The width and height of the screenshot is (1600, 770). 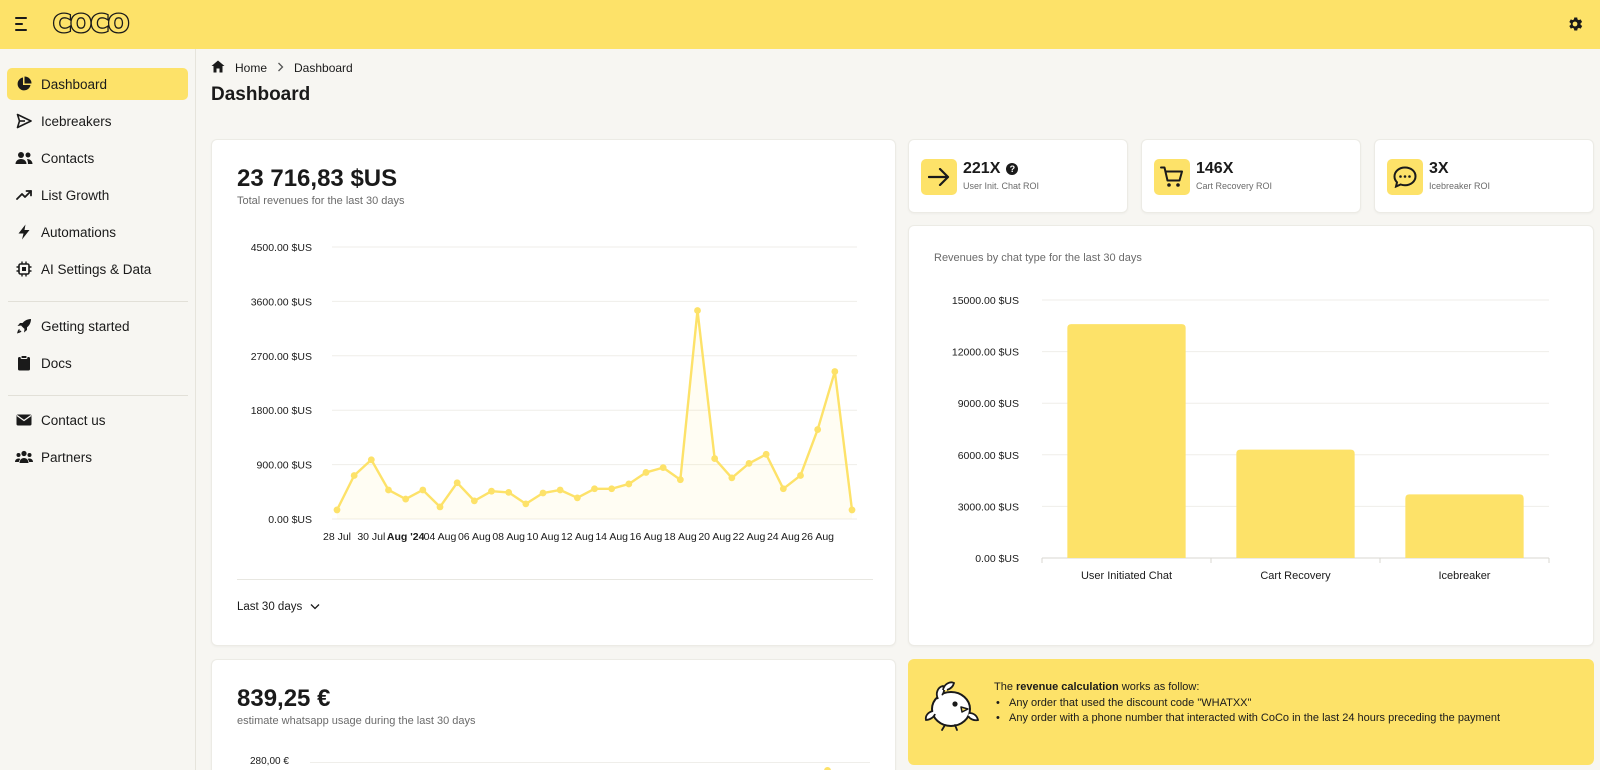 What do you see at coordinates (24, 363) in the screenshot?
I see `clipboard-icon` at bounding box center [24, 363].